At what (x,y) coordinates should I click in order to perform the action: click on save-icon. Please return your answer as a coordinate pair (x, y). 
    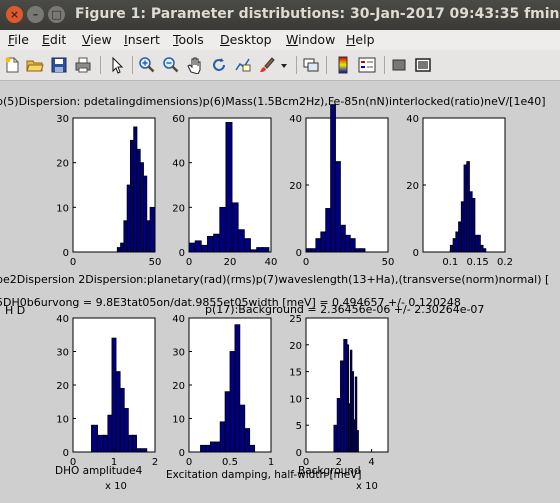
    Looking at the image, I should click on (59, 65).